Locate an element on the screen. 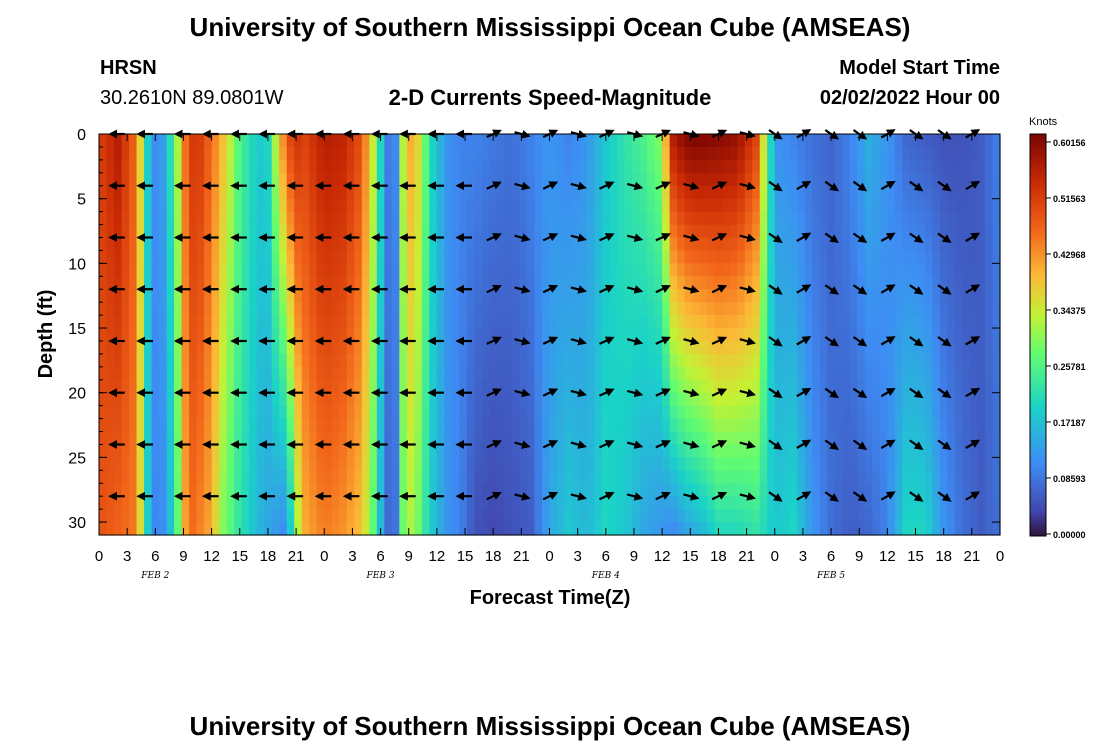 Image resolution: width=1100 pixels, height=755 pixels. x-tick-label: 15 is located at coordinates (465, 556).